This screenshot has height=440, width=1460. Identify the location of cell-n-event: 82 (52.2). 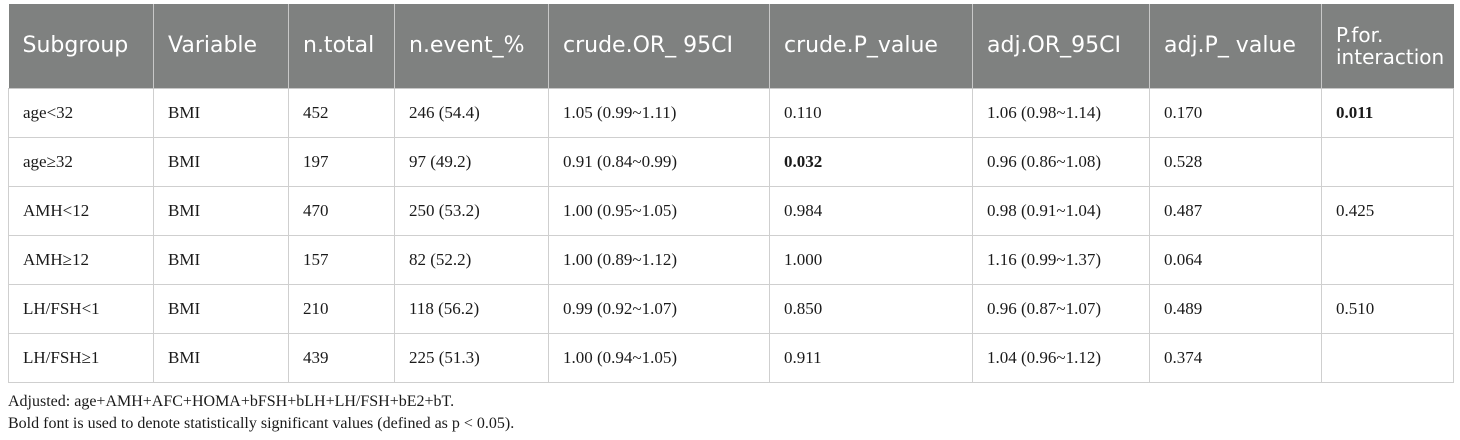
(471, 260).